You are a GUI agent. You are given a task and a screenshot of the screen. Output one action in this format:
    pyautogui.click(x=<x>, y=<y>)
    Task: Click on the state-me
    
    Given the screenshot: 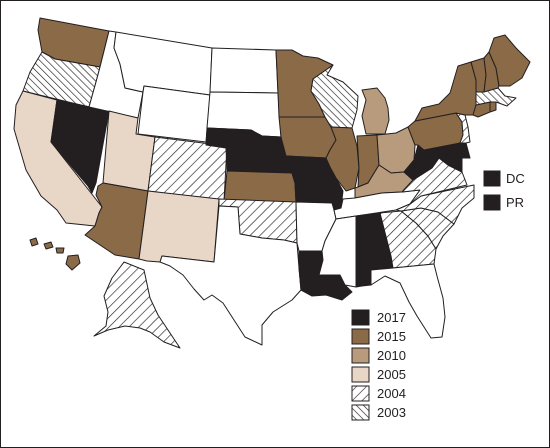 What is the action you would take?
    pyautogui.click(x=509, y=60)
    